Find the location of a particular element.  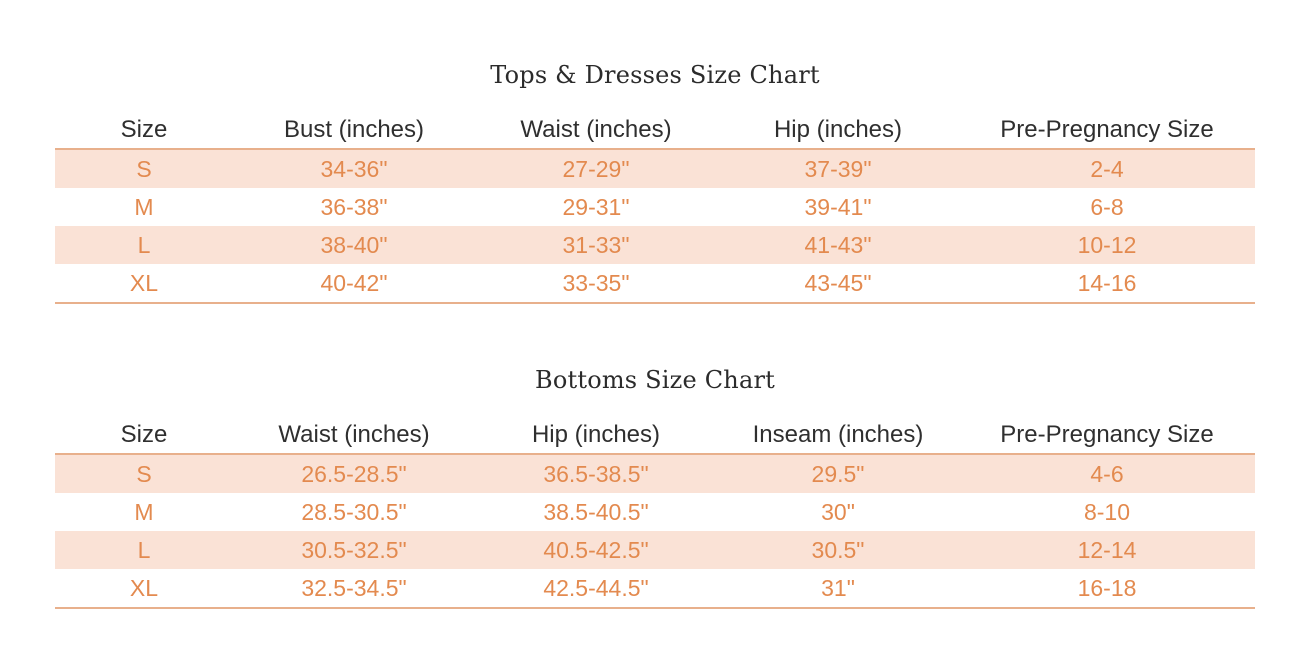

table-cell: 33-35" is located at coordinates (596, 283).